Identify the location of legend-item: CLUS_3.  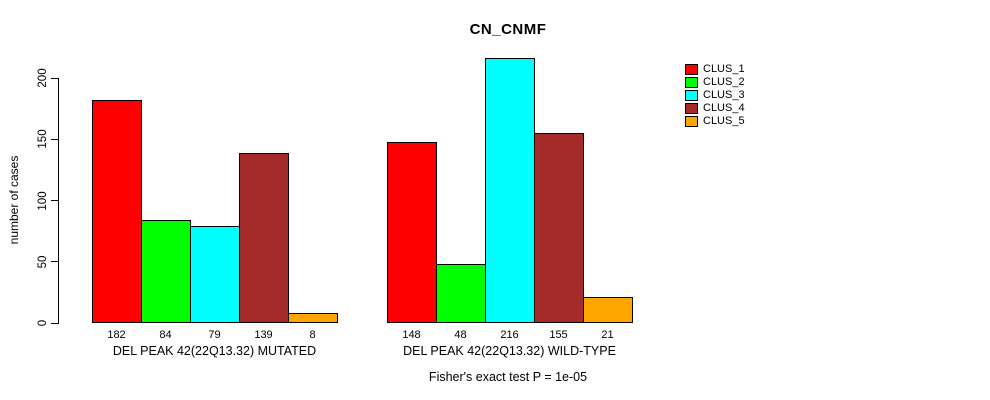
(715, 95).